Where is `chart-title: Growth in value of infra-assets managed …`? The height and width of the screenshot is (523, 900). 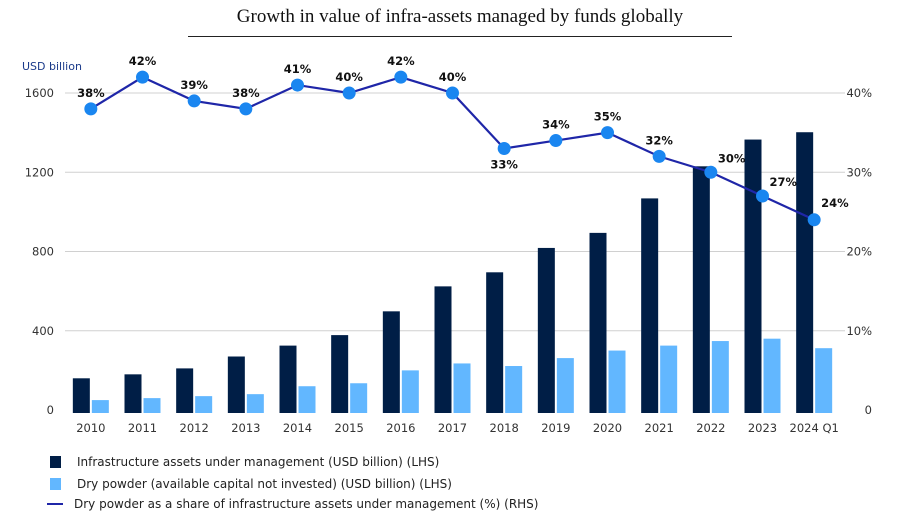
chart-title: Growth in value of infra-assets managed … is located at coordinates (460, 16).